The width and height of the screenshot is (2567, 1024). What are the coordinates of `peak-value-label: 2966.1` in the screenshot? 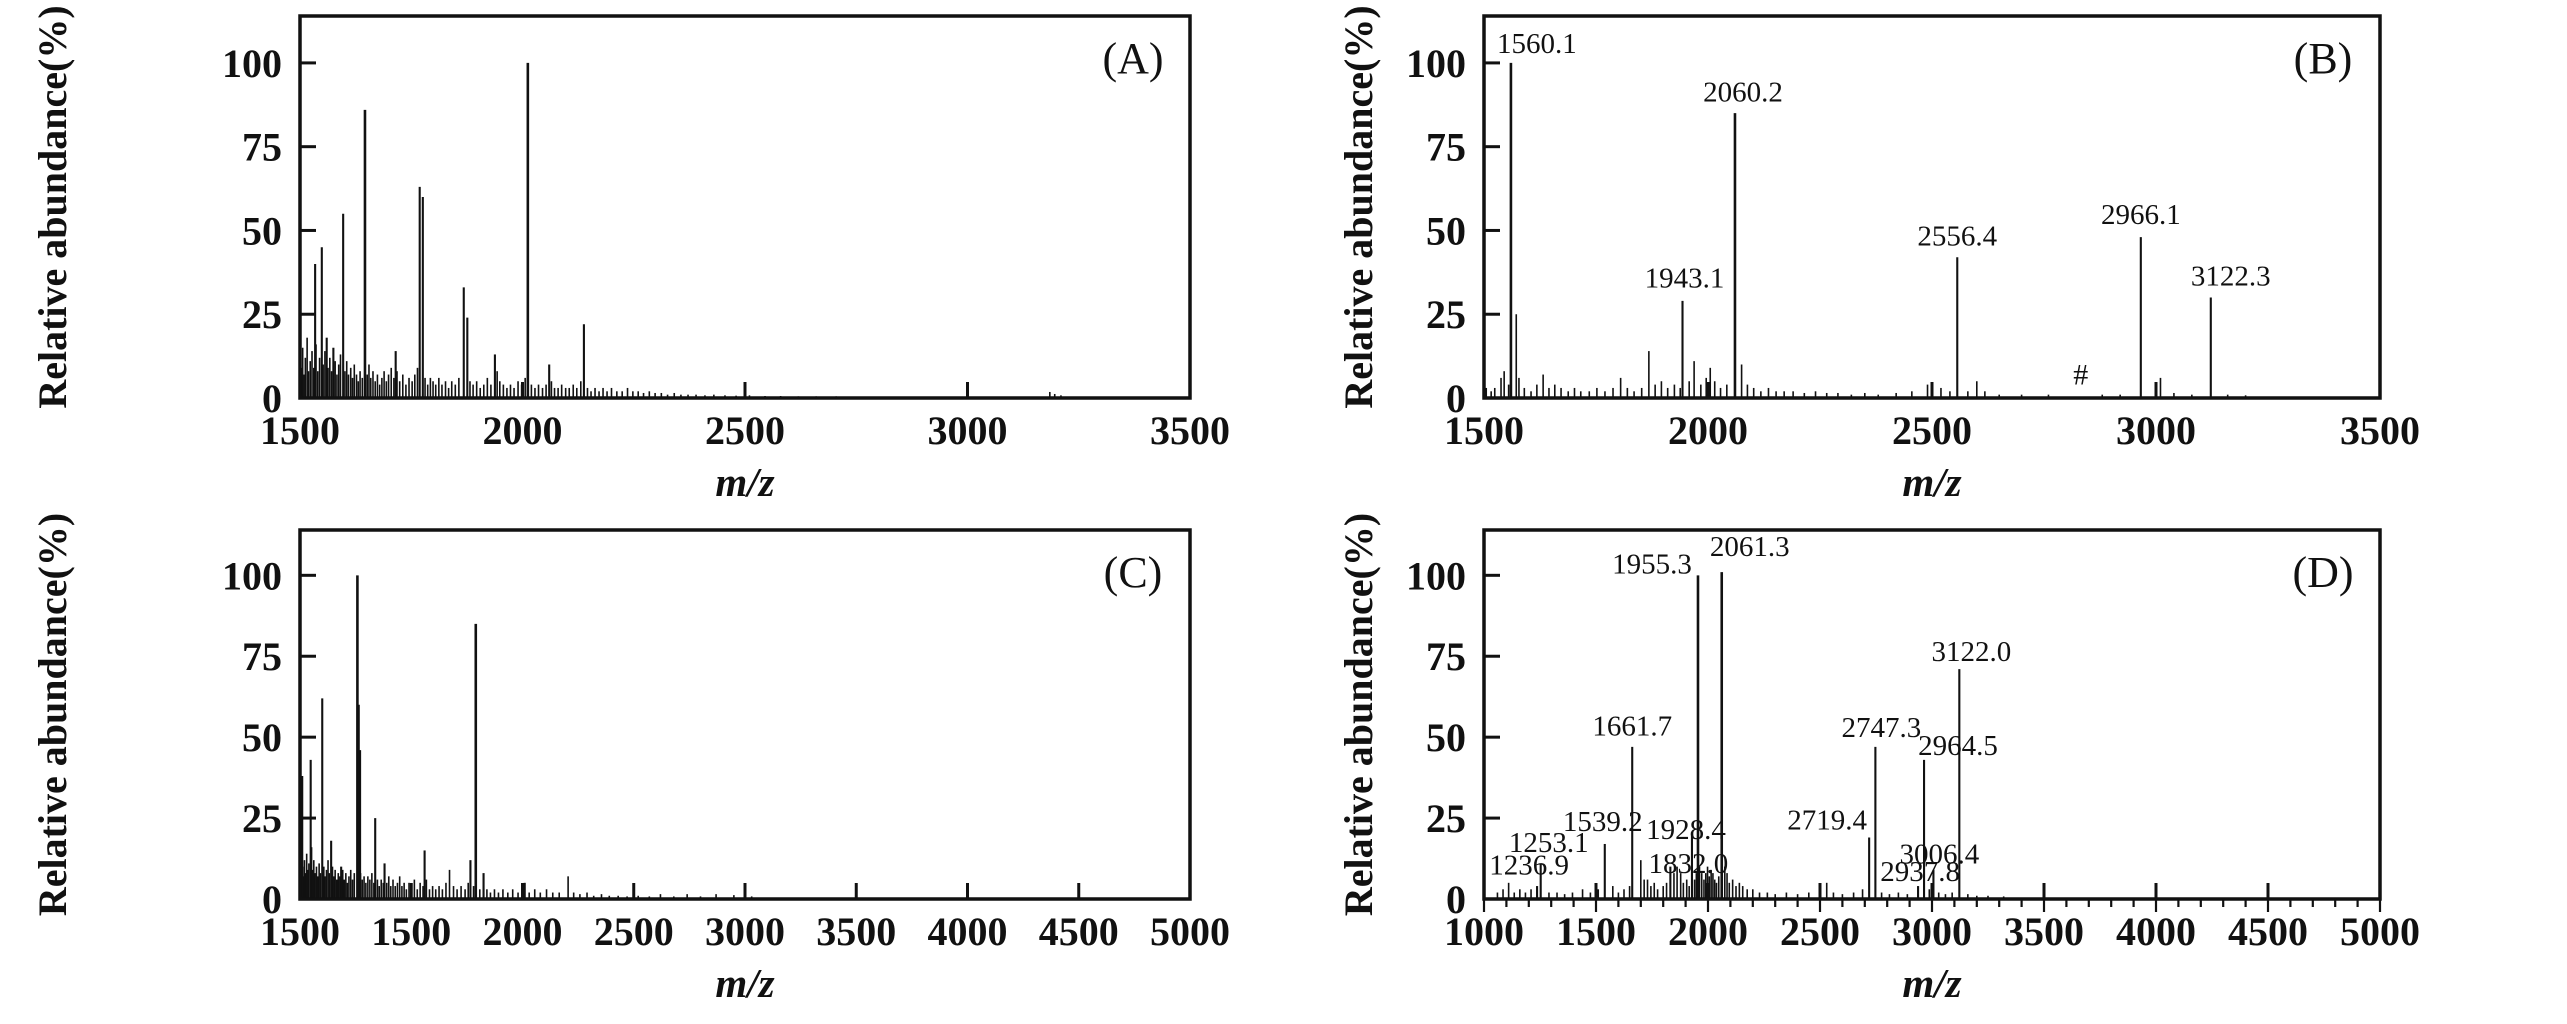 It's located at (2141, 215).